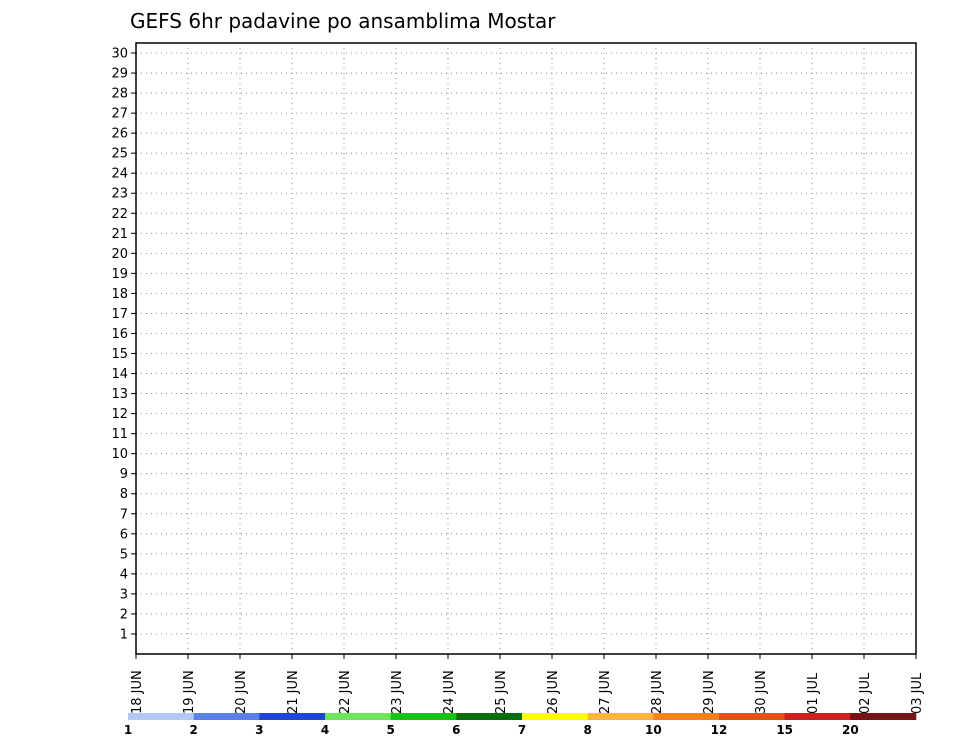 The image size is (960, 742). What do you see at coordinates (456, 730) in the screenshot?
I see `legend-label: 6` at bounding box center [456, 730].